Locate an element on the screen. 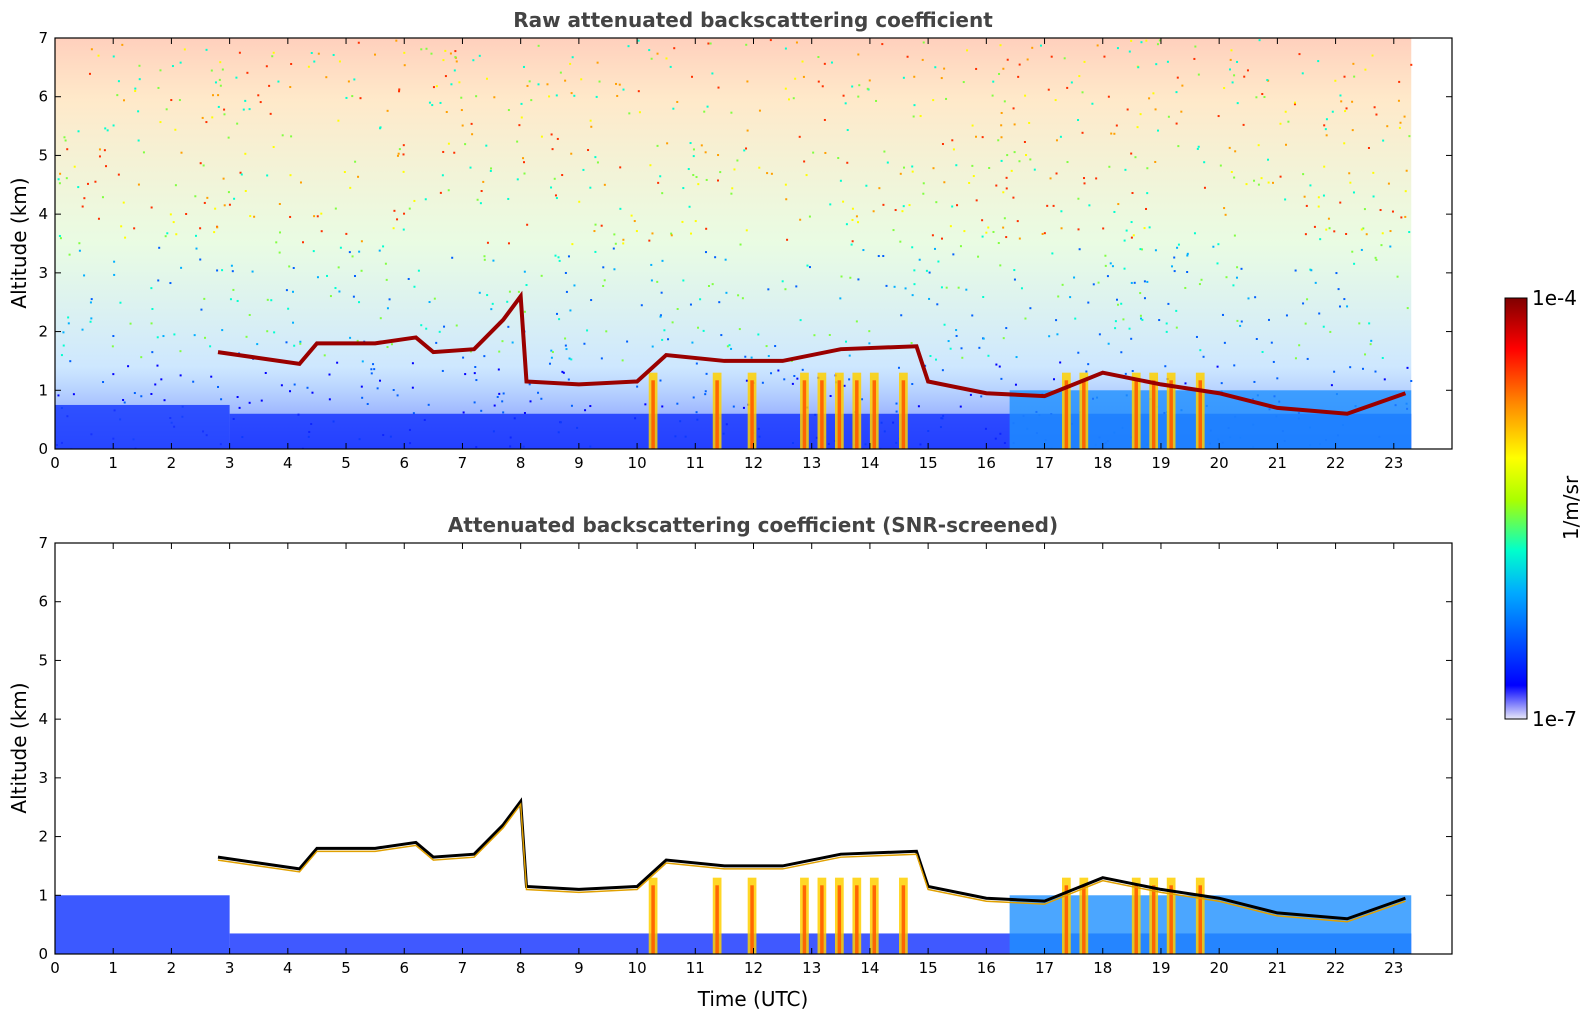 The width and height of the screenshot is (1595, 1020). x-tick-label: 13 is located at coordinates (811, 463).